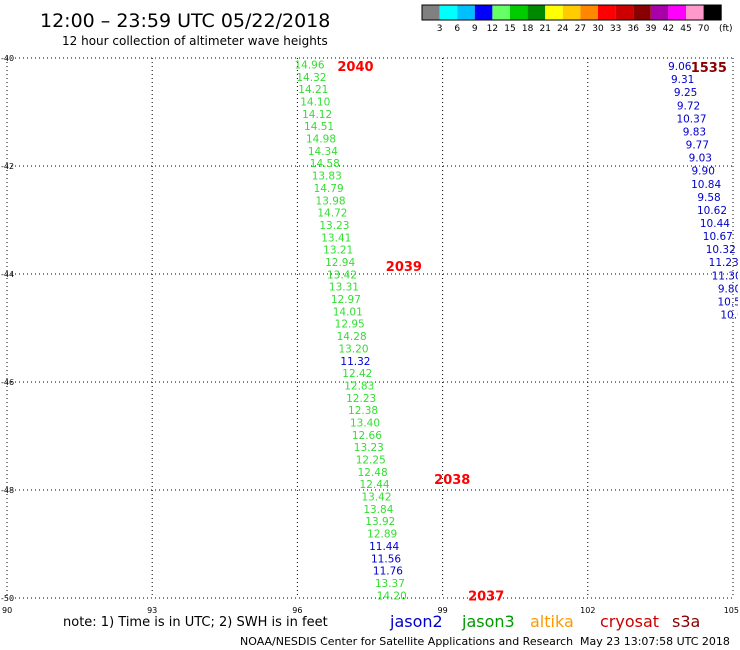 This screenshot has height=650, width=740. Describe the element at coordinates (384, 547) in the screenshot. I see `swh-value: 11.44` at that location.